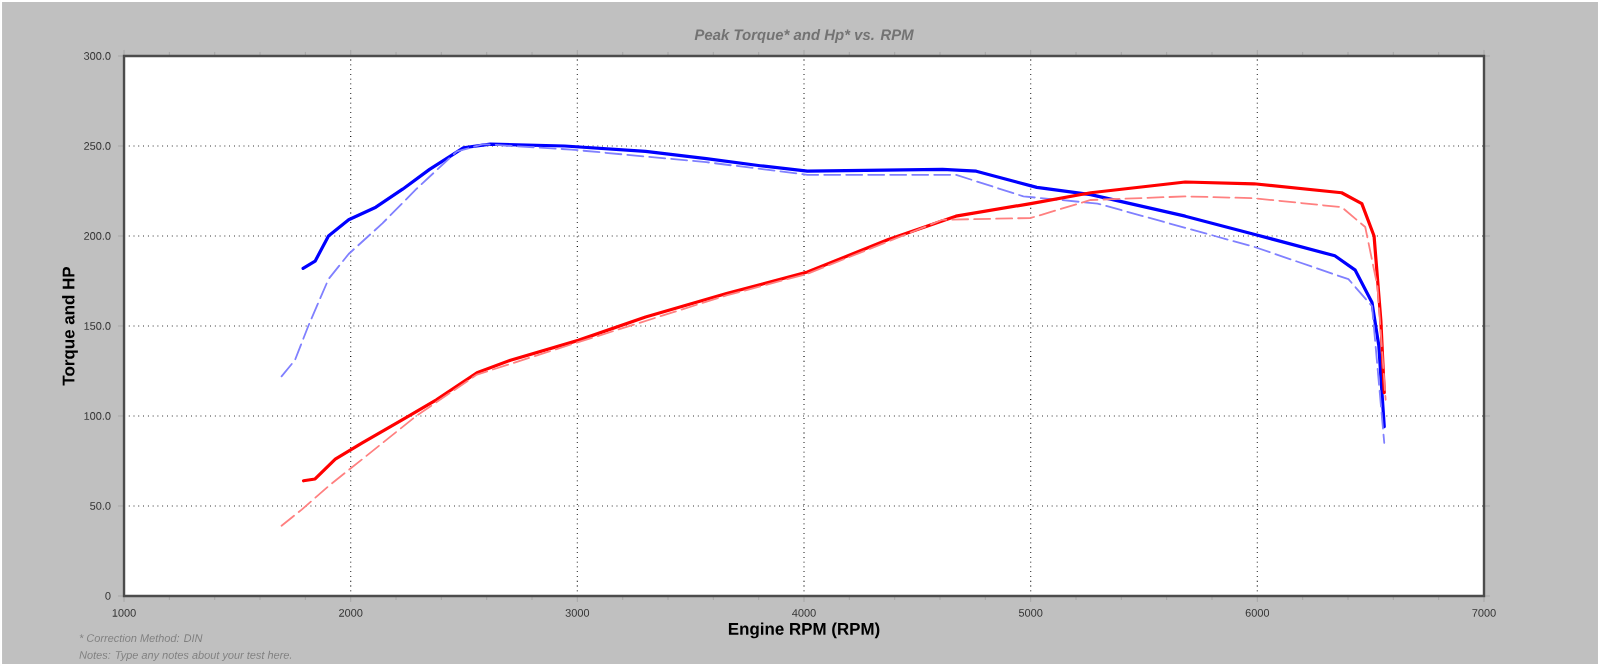  I want to click on x-axis-title: Engine RPM (RPM), so click(804, 630).